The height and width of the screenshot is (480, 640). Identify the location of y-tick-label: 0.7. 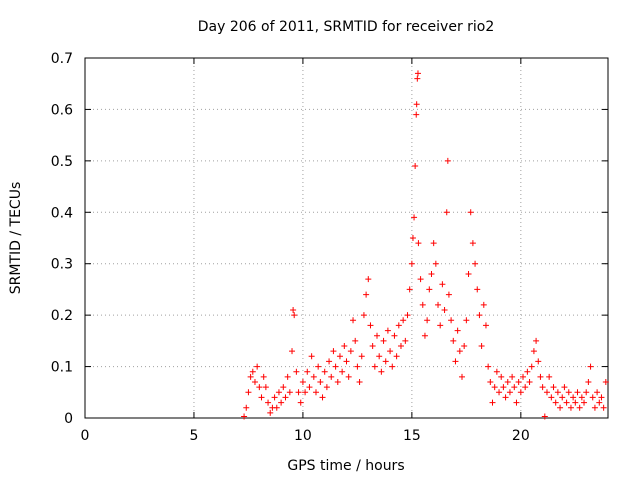
(62, 59).